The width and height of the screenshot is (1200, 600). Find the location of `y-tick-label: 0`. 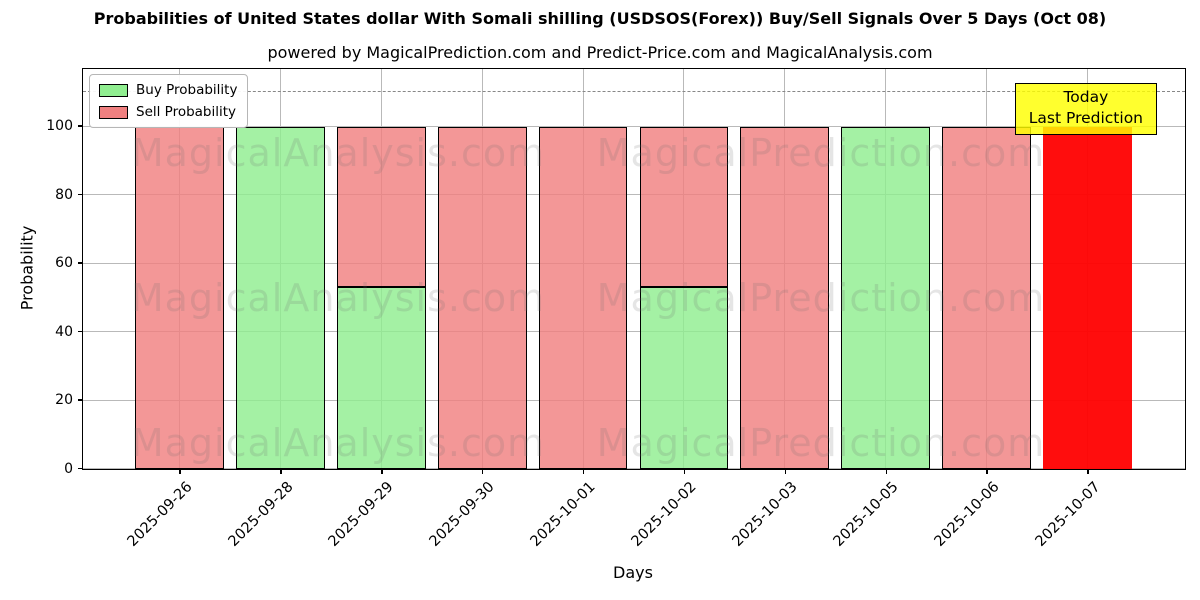

y-tick-label: 0 is located at coordinates (68, 468).